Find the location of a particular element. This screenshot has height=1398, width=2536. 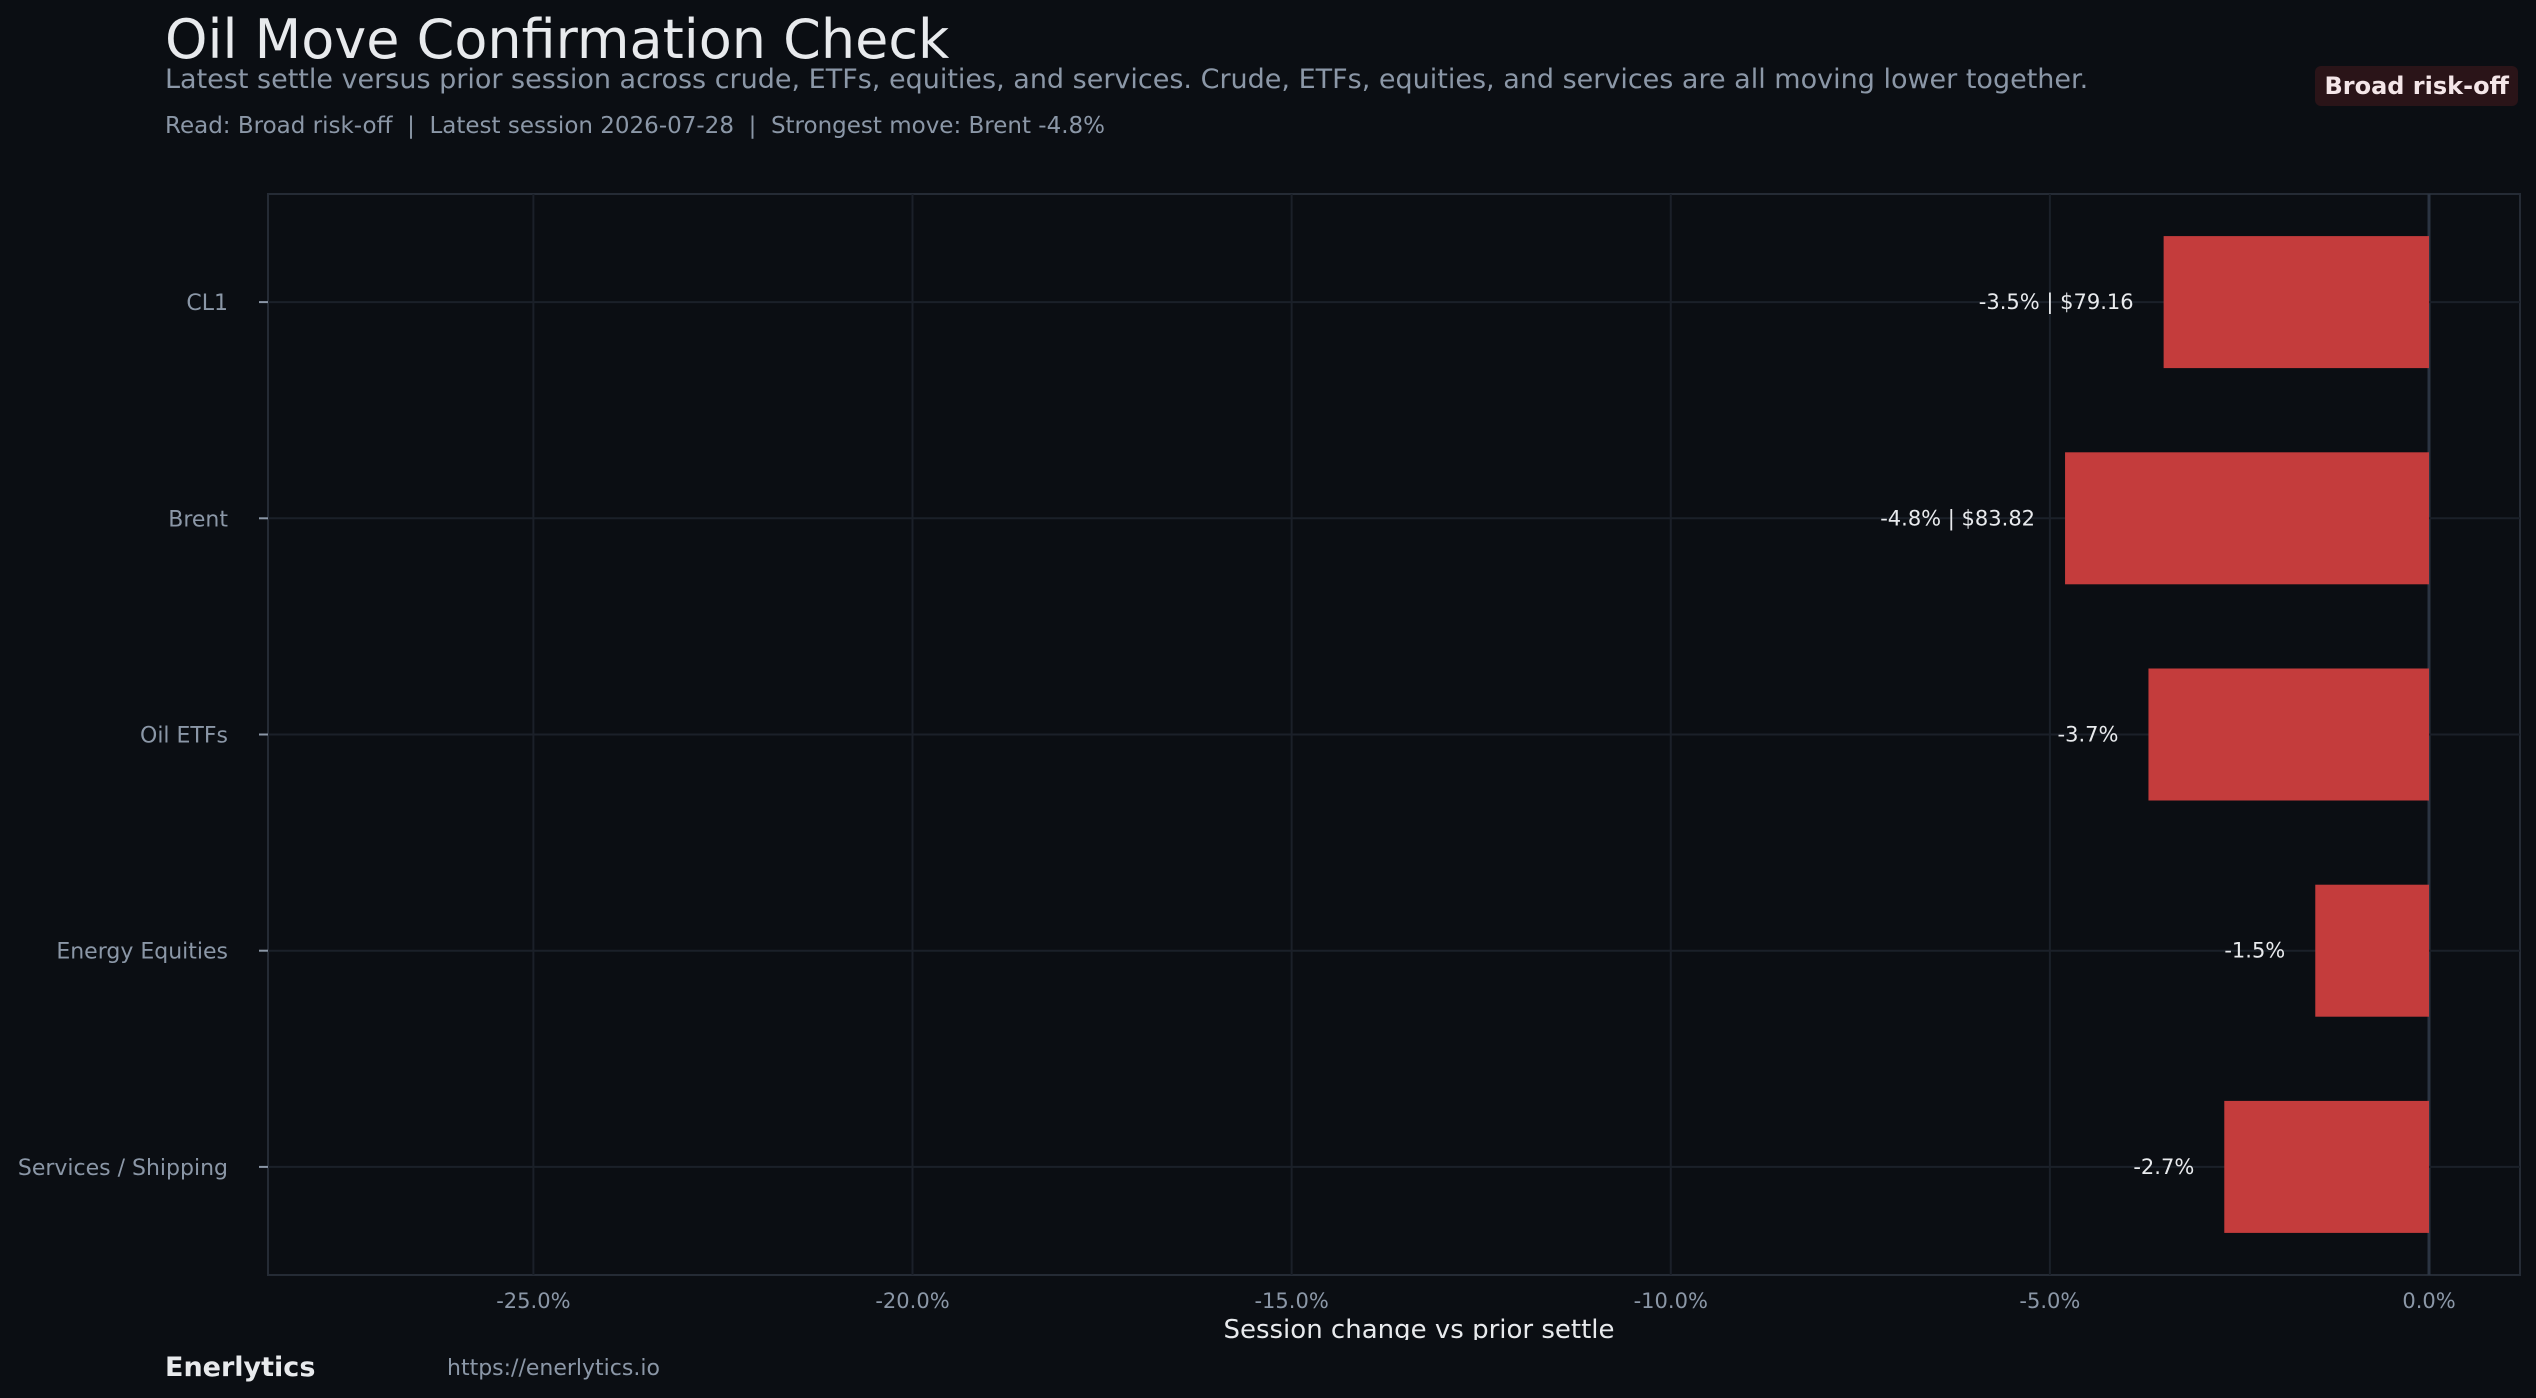

x-tick-label: 0.0% is located at coordinates (2428, 1301).